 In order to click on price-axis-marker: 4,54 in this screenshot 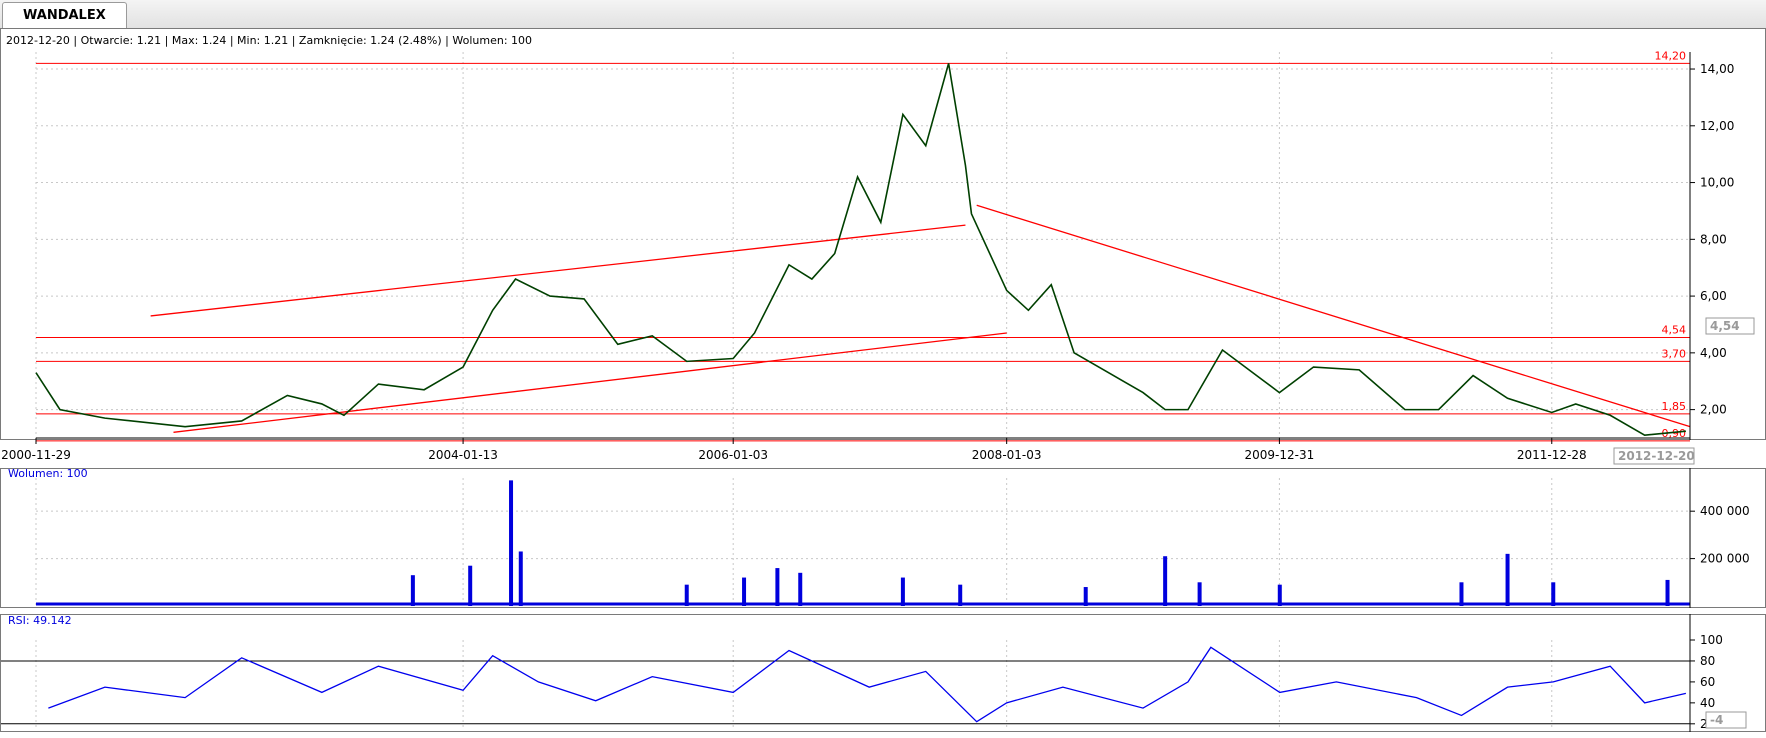, I will do `click(1725, 326)`.